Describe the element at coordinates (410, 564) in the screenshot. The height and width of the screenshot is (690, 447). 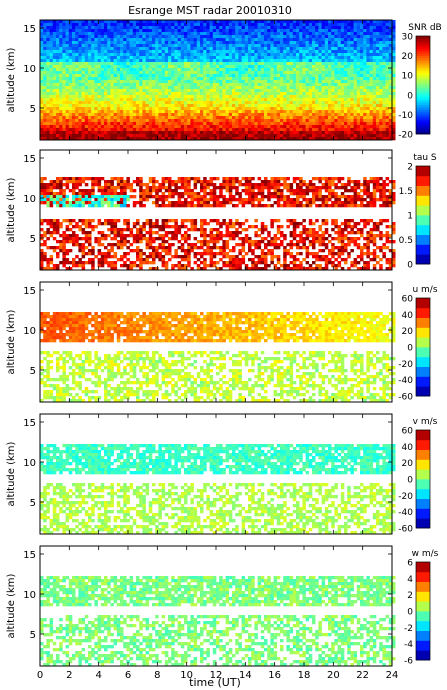
I see `colorbar-tick-label: 6` at that location.